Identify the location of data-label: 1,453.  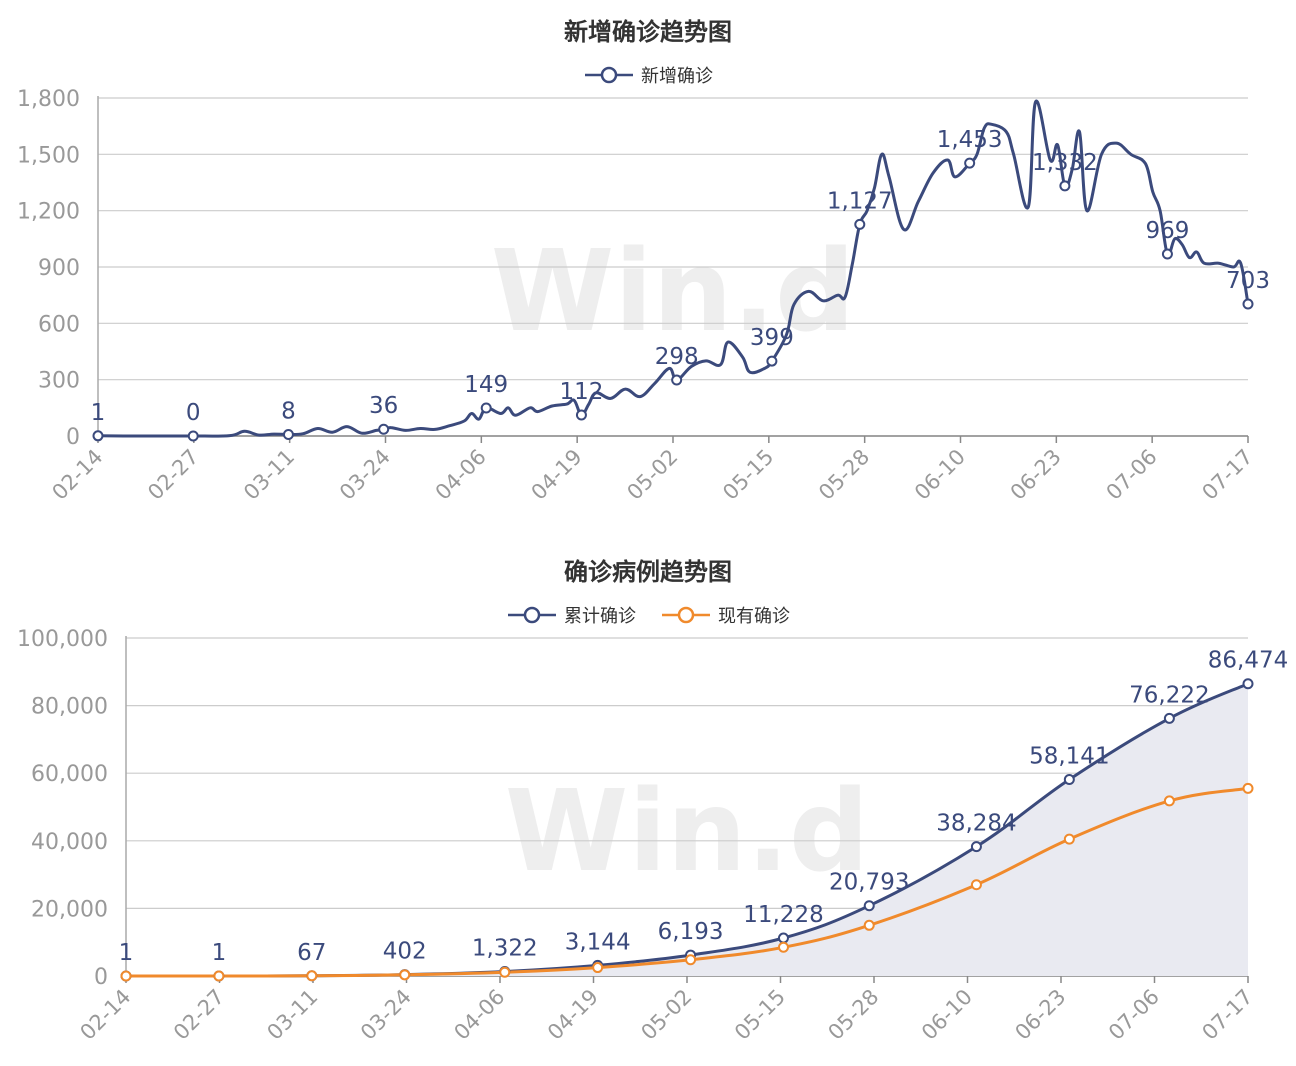
(970, 140).